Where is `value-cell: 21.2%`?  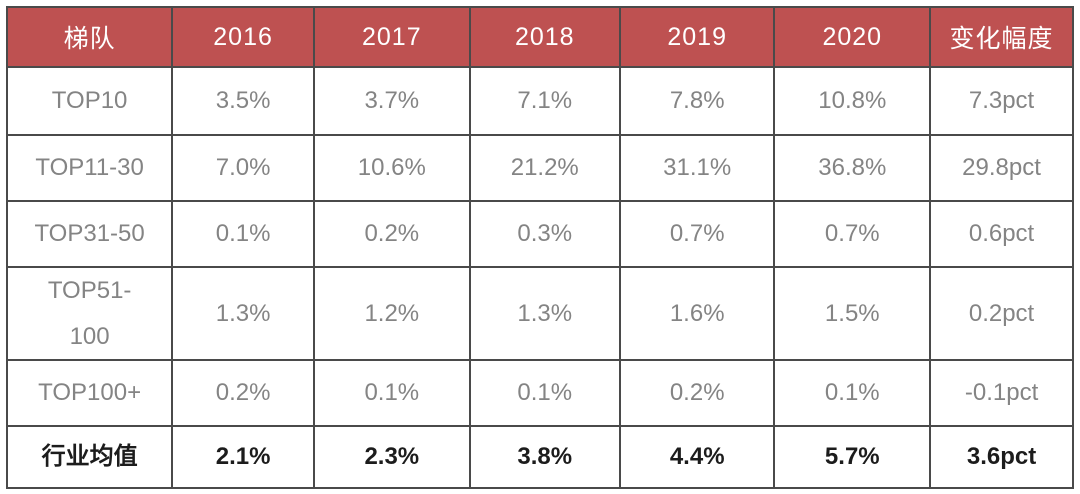 value-cell: 21.2% is located at coordinates (544, 168).